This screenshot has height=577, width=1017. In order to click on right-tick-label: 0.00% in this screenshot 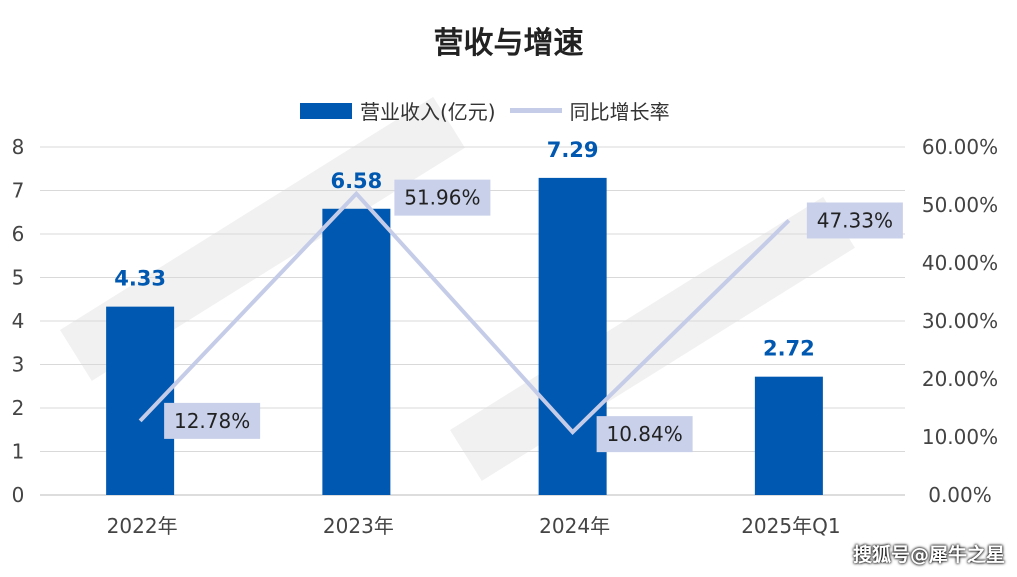, I will do `click(960, 495)`.